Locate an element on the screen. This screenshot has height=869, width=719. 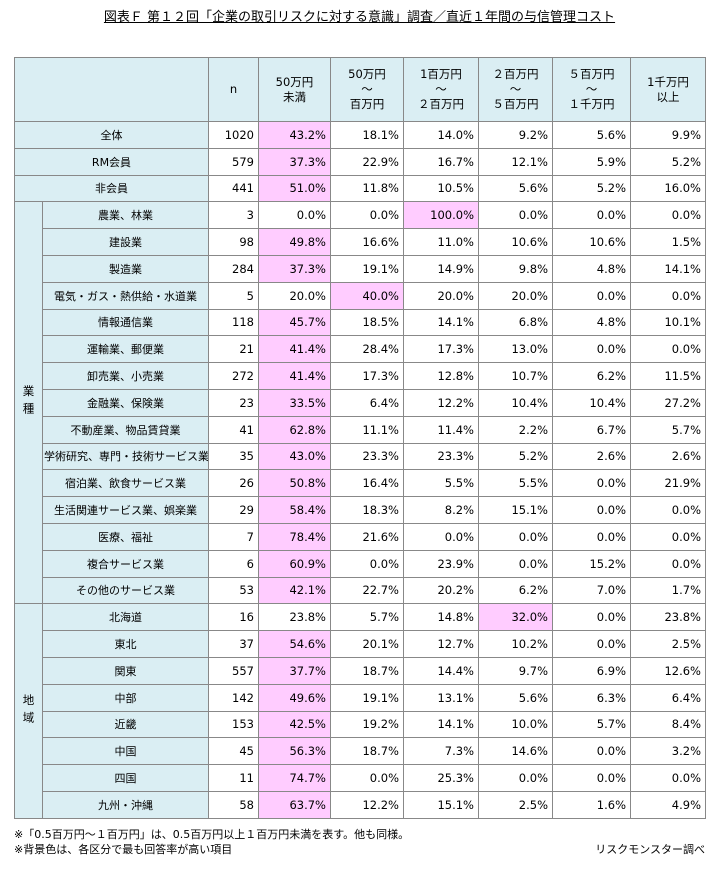
value-cell: 1.6% is located at coordinates (591, 804).